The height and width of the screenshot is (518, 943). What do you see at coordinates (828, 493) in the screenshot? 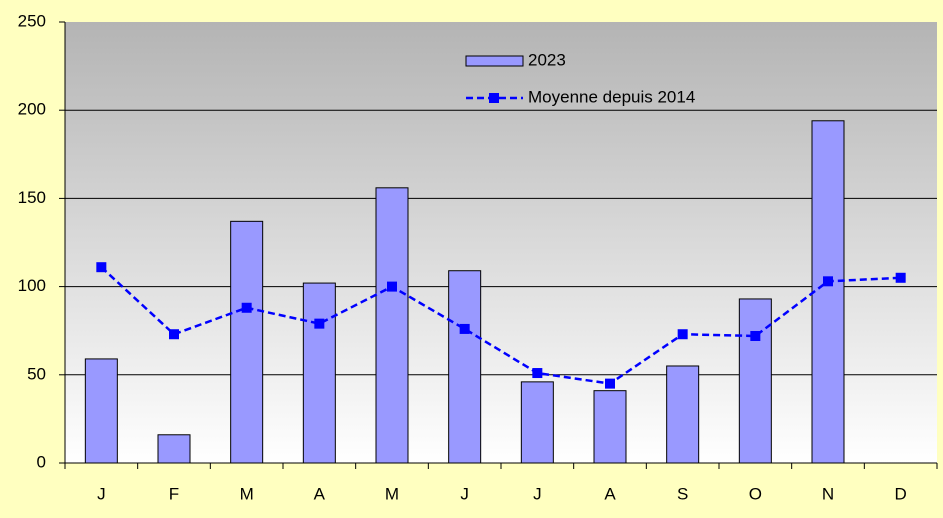
I see `x-tick-label: N` at bounding box center [828, 493].